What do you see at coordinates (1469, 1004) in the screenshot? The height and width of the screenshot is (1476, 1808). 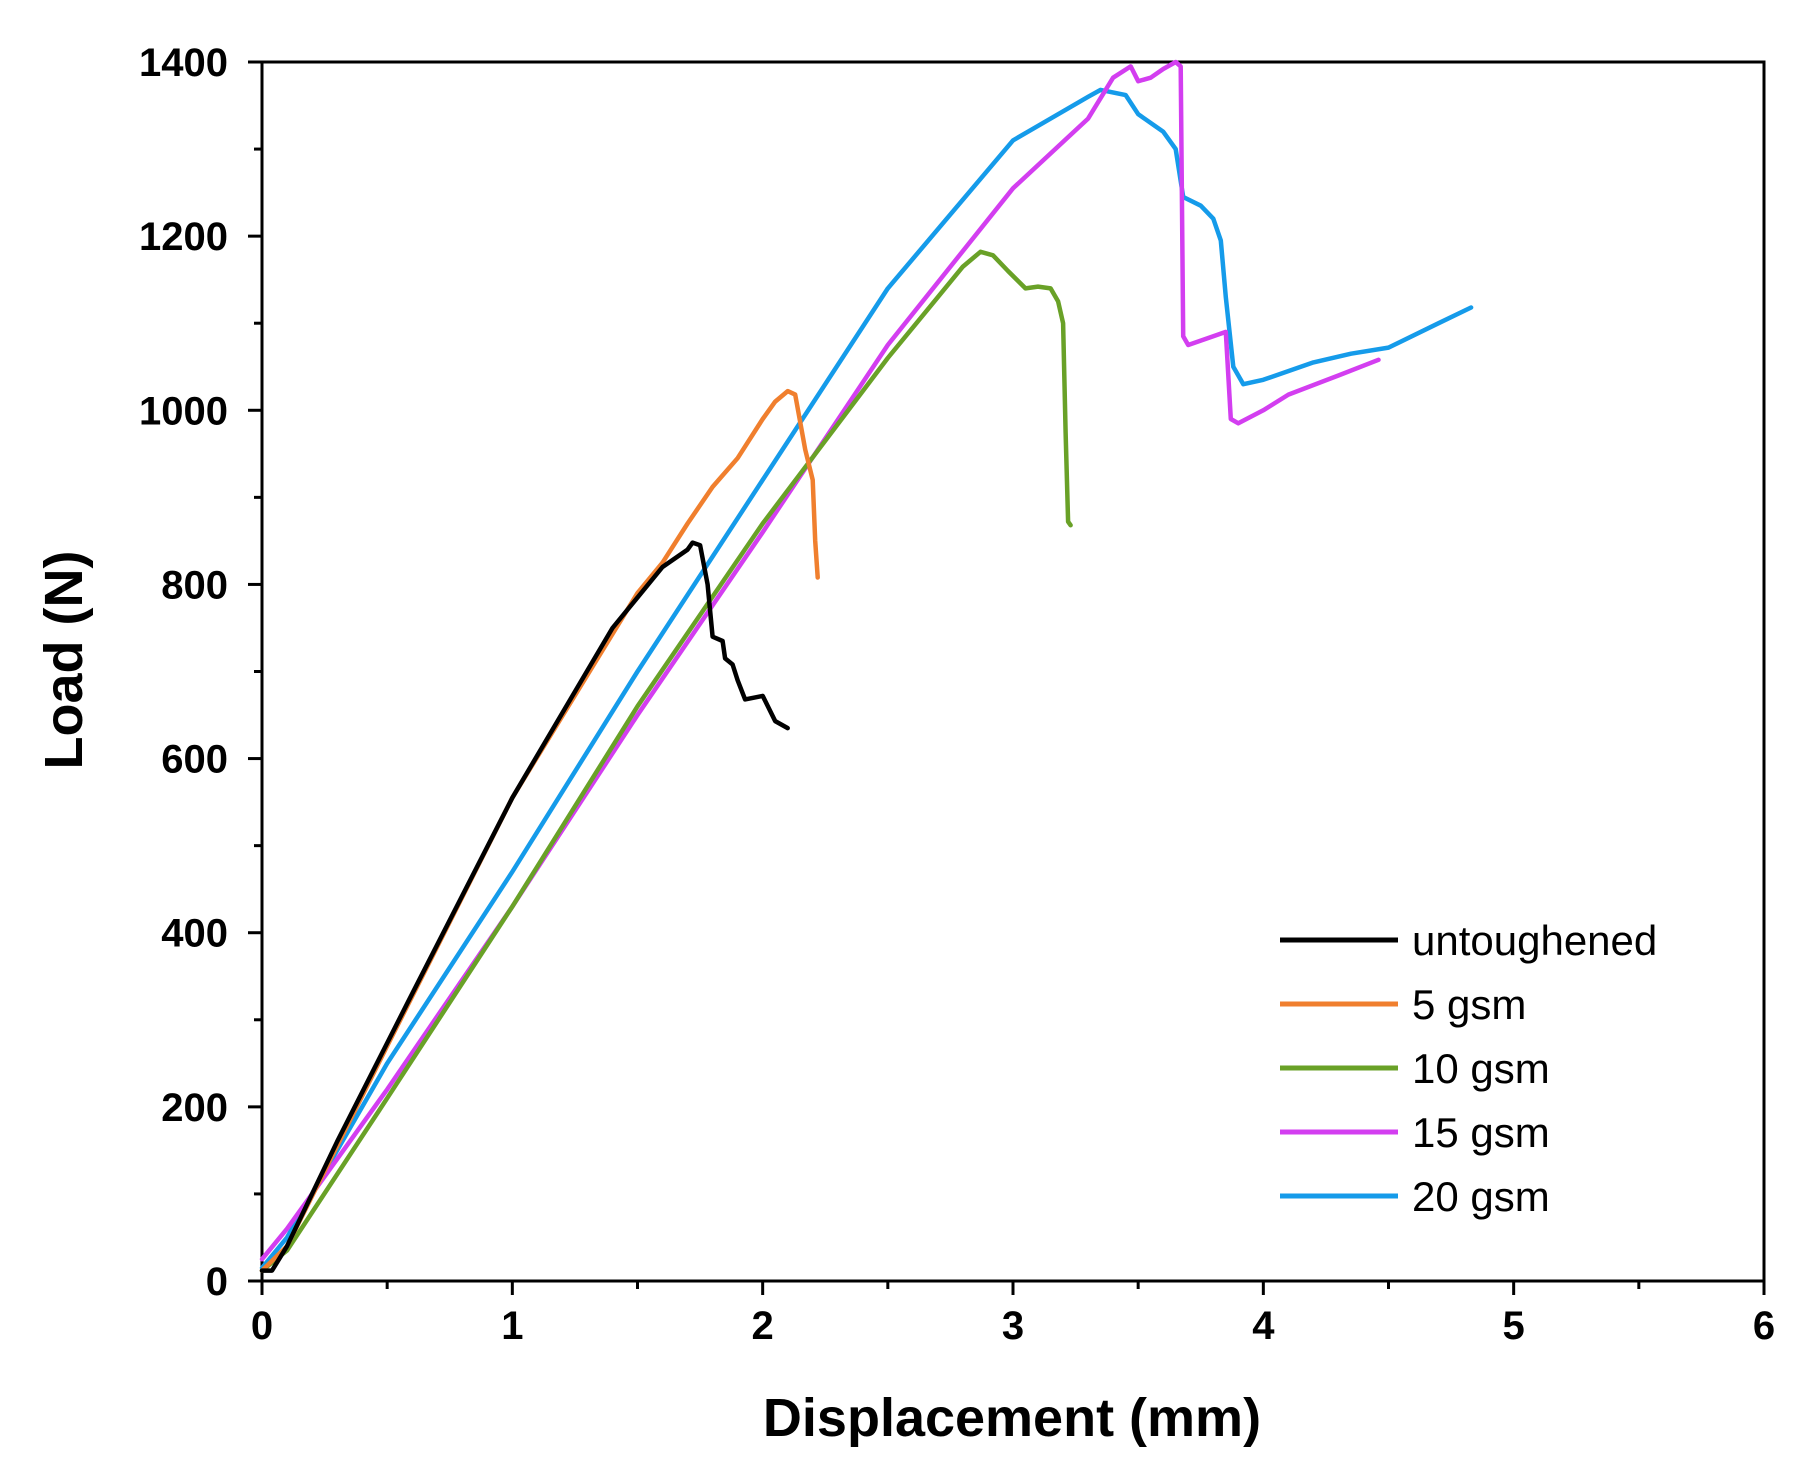 I see `legend-label: 5 gsm` at bounding box center [1469, 1004].